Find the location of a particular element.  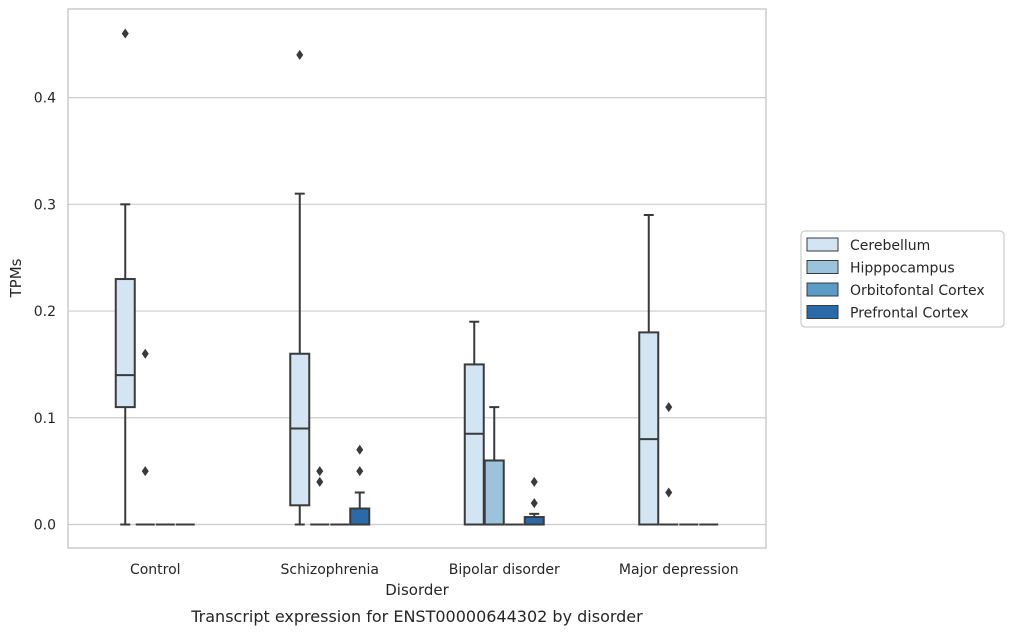

x-tick-label: Bipolar disorder is located at coordinates (504, 570).